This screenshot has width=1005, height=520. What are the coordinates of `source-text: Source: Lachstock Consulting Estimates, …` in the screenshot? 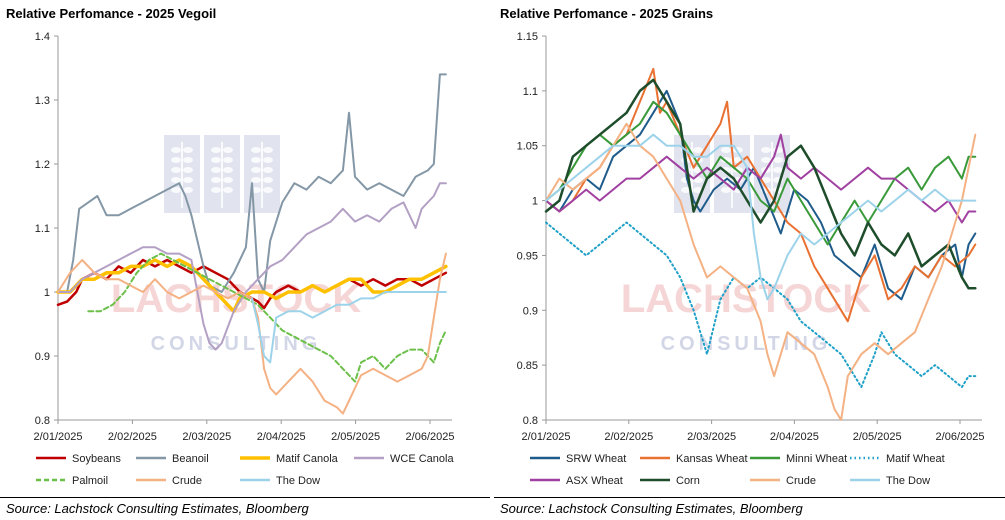 It's located at (651, 508).